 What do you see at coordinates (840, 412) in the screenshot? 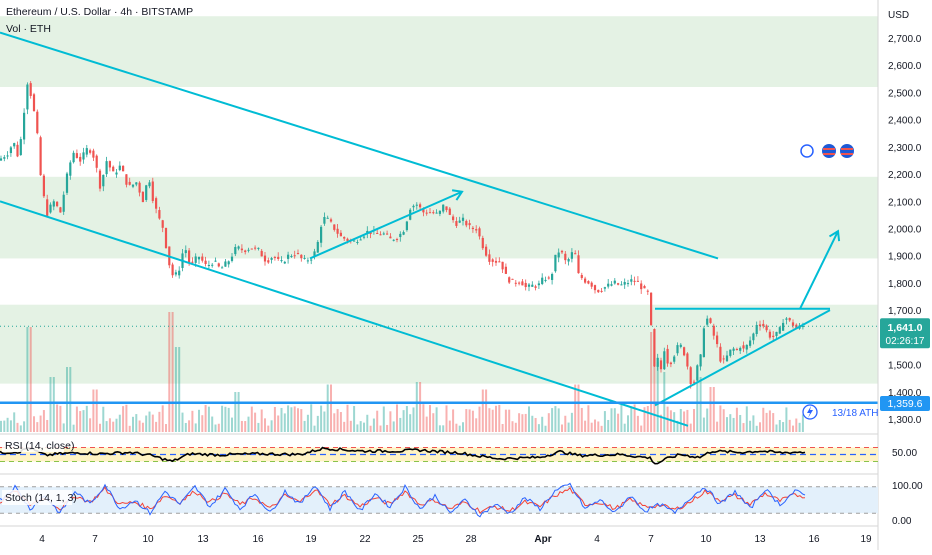
I see `ath-marker: 13/18 ATH` at bounding box center [840, 412].